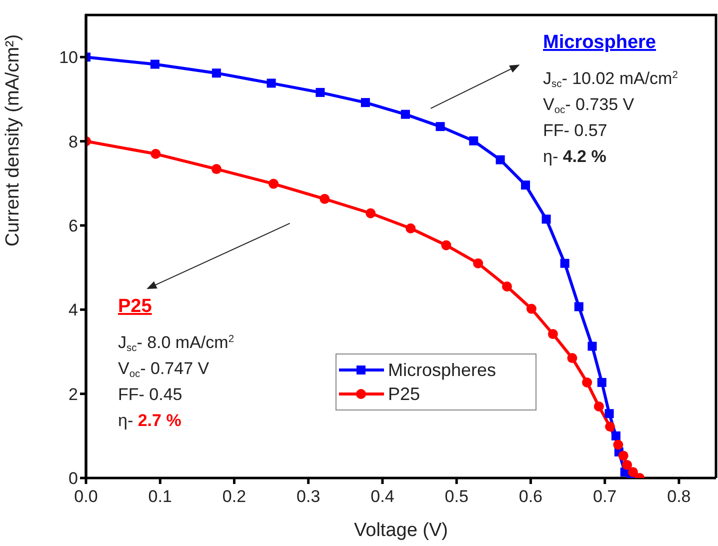  What do you see at coordinates (308, 496) in the screenshot?
I see `x-tick-label: 0.3` at bounding box center [308, 496].